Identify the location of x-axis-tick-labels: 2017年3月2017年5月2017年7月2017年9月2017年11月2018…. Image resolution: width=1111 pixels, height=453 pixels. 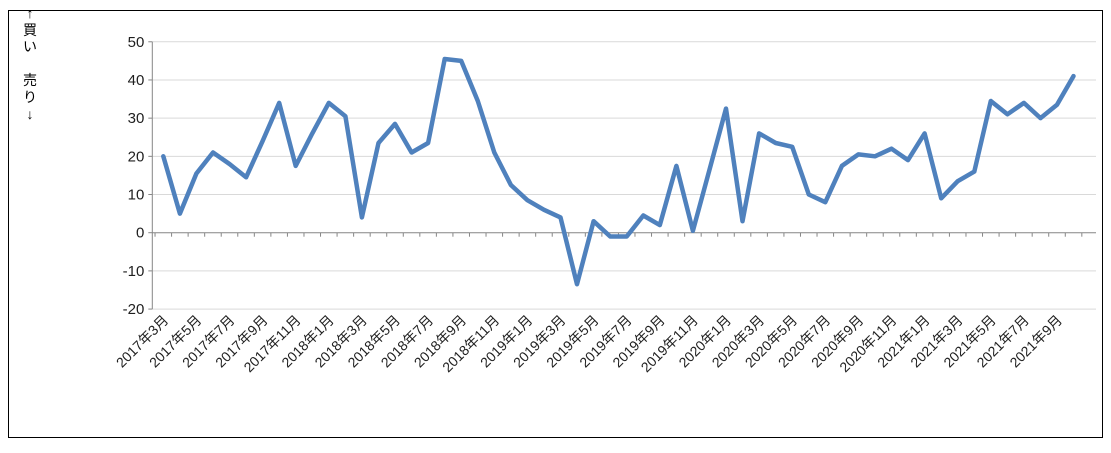
(589, 343).